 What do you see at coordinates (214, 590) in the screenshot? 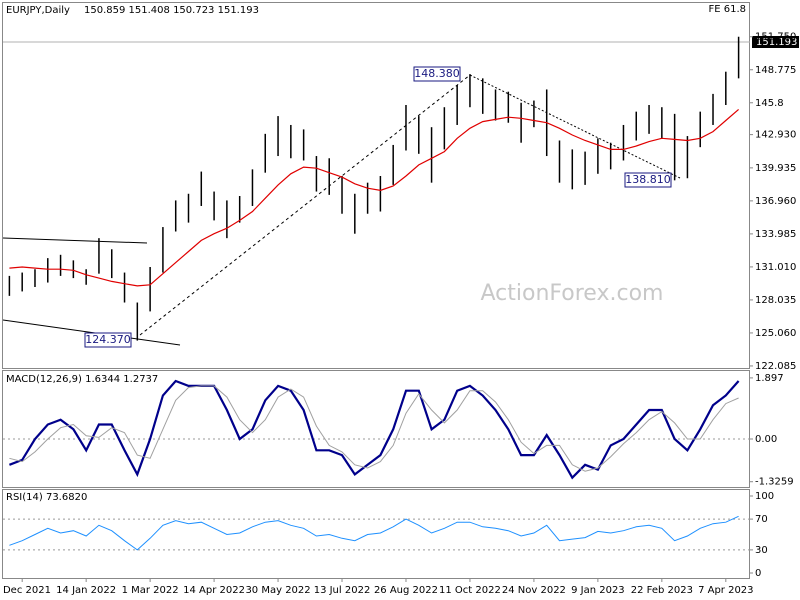
I see `x-tick-label: 14 Apr 2022` at bounding box center [214, 590].